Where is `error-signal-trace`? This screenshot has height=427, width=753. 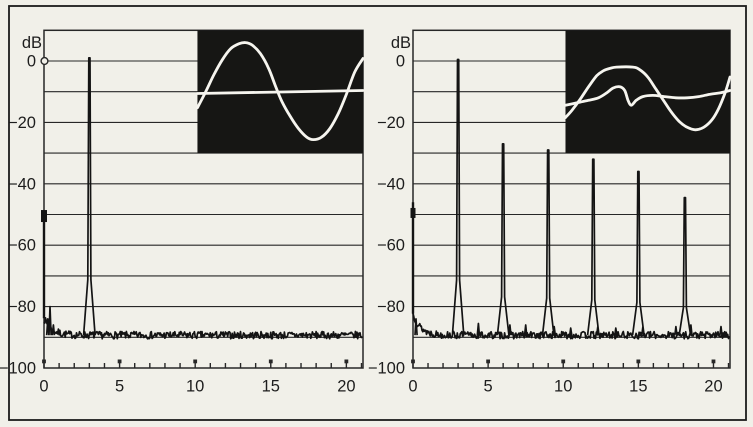 error-signal-trace is located at coordinates (648, 96).